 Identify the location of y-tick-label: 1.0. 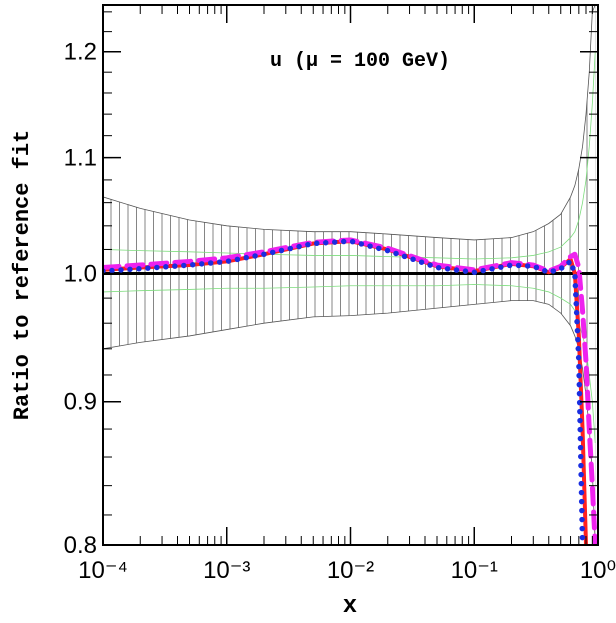
(80, 274).